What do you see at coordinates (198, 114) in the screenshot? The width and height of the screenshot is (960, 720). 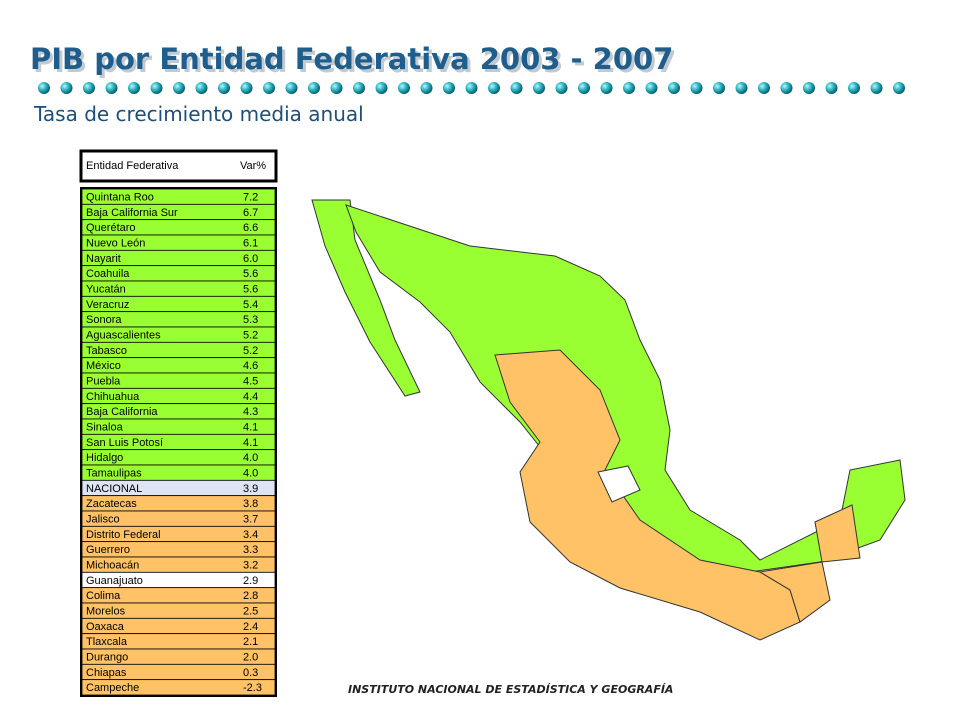 I see `subtitle: Tasa de crecimiento media anual` at bounding box center [198, 114].